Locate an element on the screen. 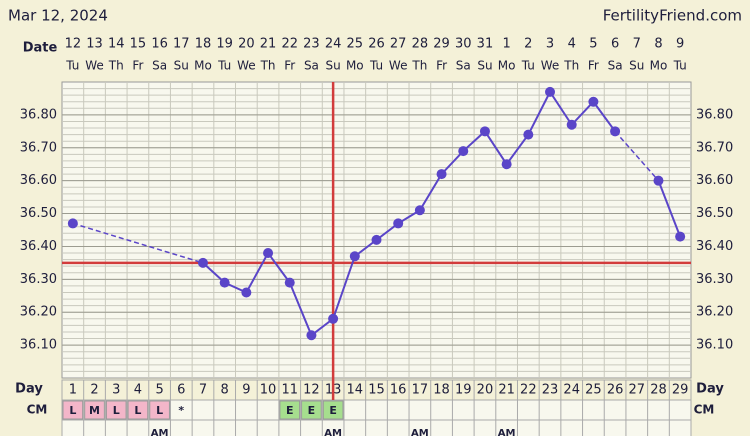  day-label: 20 is located at coordinates (485, 390).